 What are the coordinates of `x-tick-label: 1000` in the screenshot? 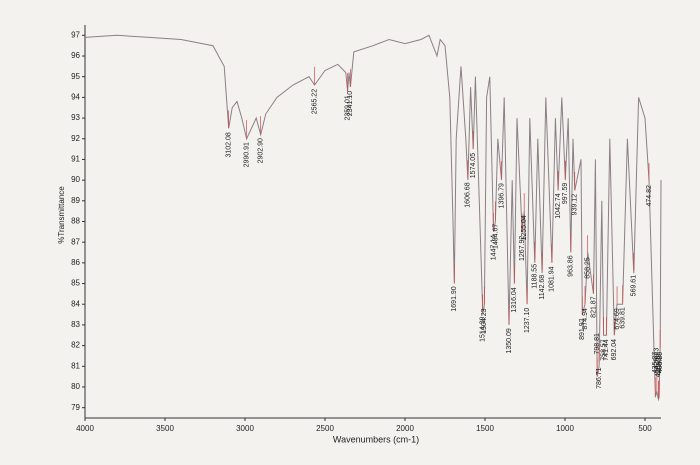 It's located at (565, 428).